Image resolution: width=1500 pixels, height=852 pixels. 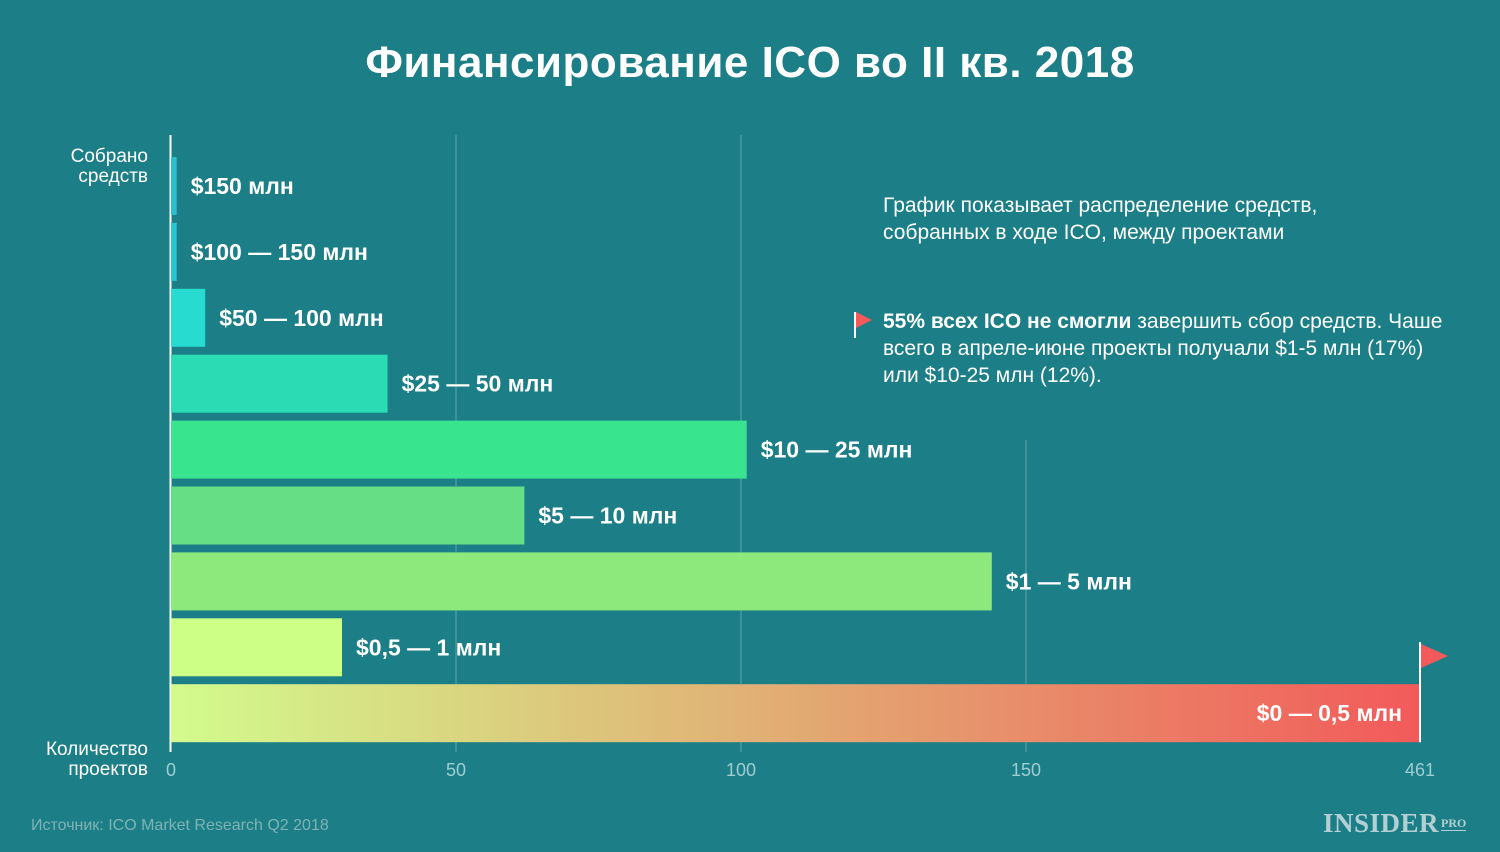 What do you see at coordinates (741, 770) in the screenshot?
I see `x-tick-label: 100` at bounding box center [741, 770].